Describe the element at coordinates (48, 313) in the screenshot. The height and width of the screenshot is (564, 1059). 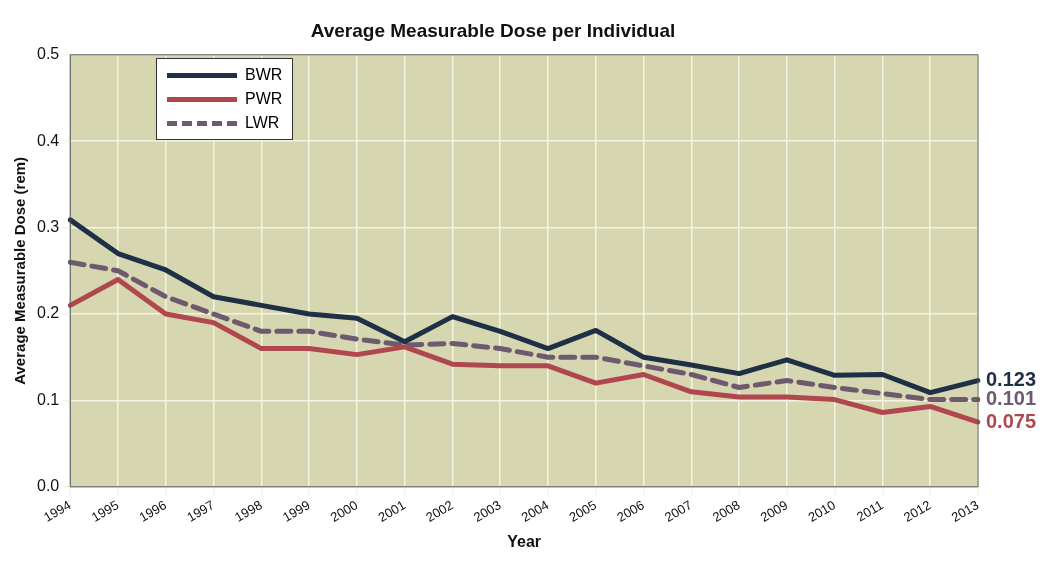
I see `y-tick-label: 0.2` at that location.